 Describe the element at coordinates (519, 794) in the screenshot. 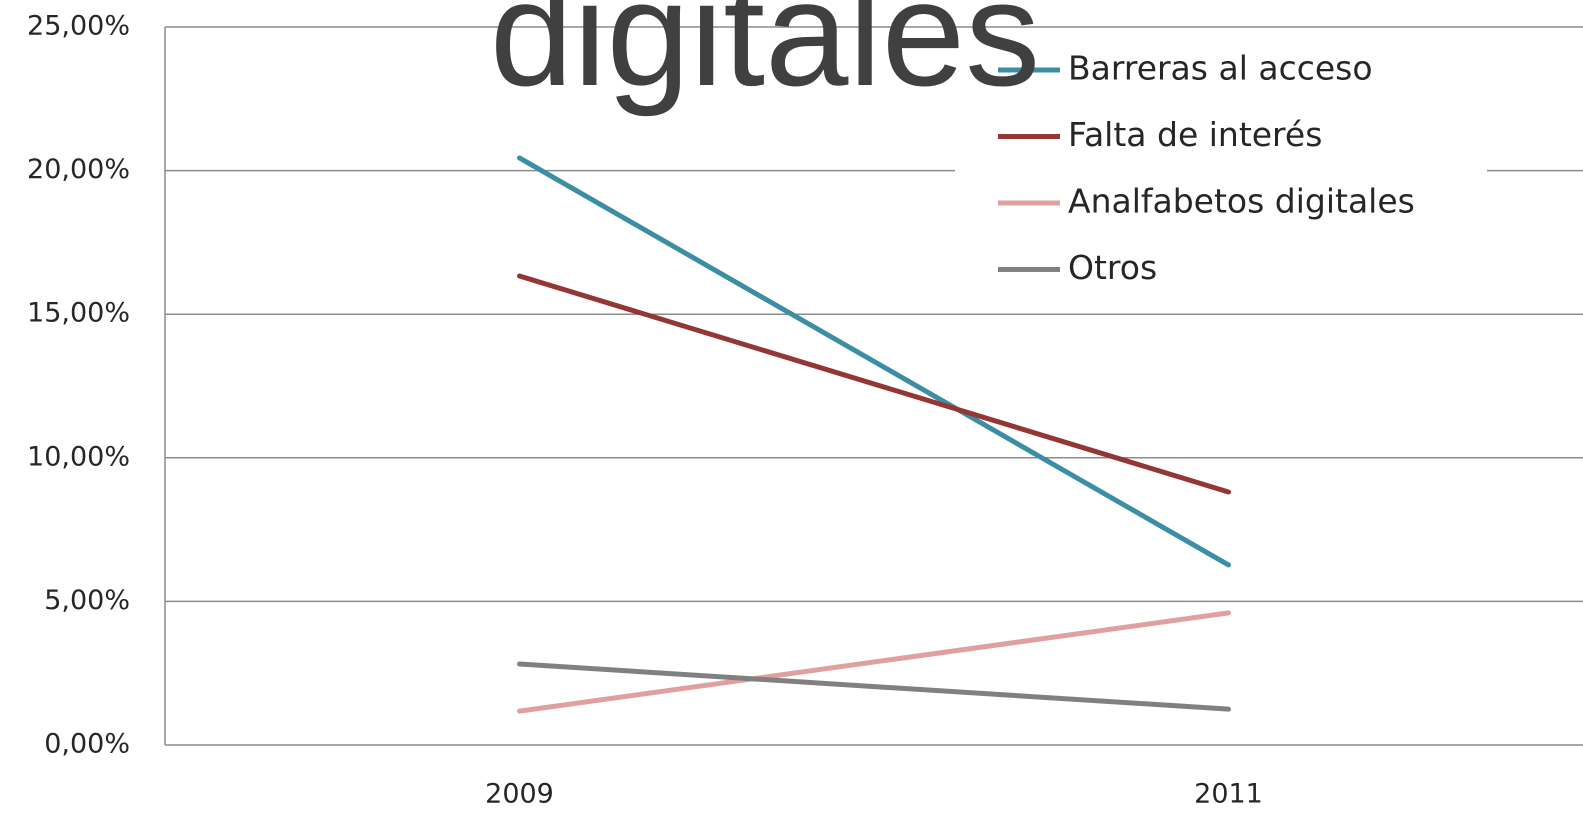

I see `x-tick-label: 2009` at that location.